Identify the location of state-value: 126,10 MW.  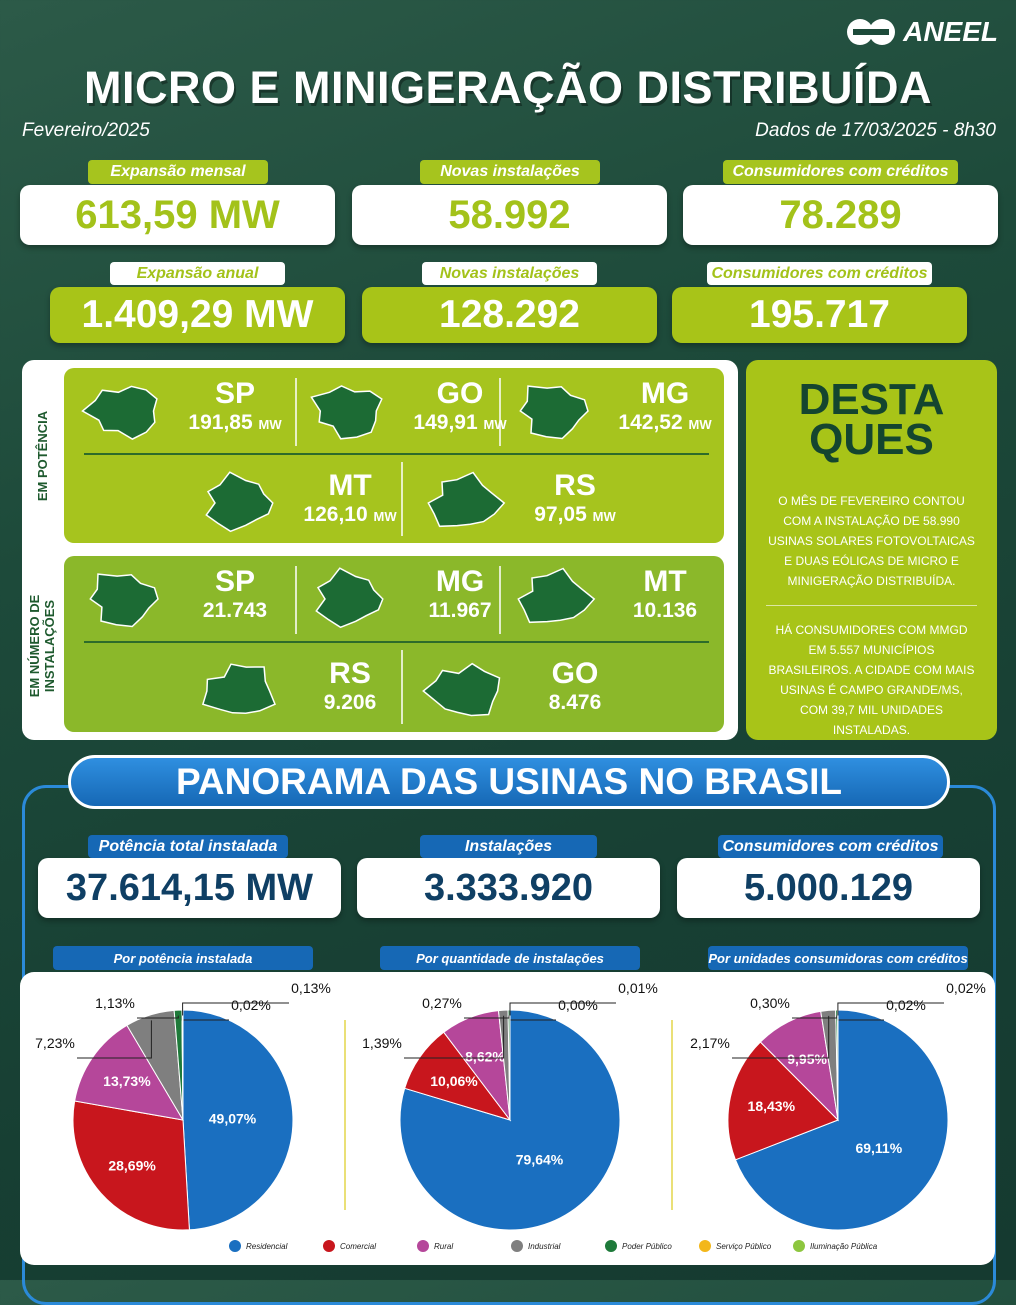
(350, 516).